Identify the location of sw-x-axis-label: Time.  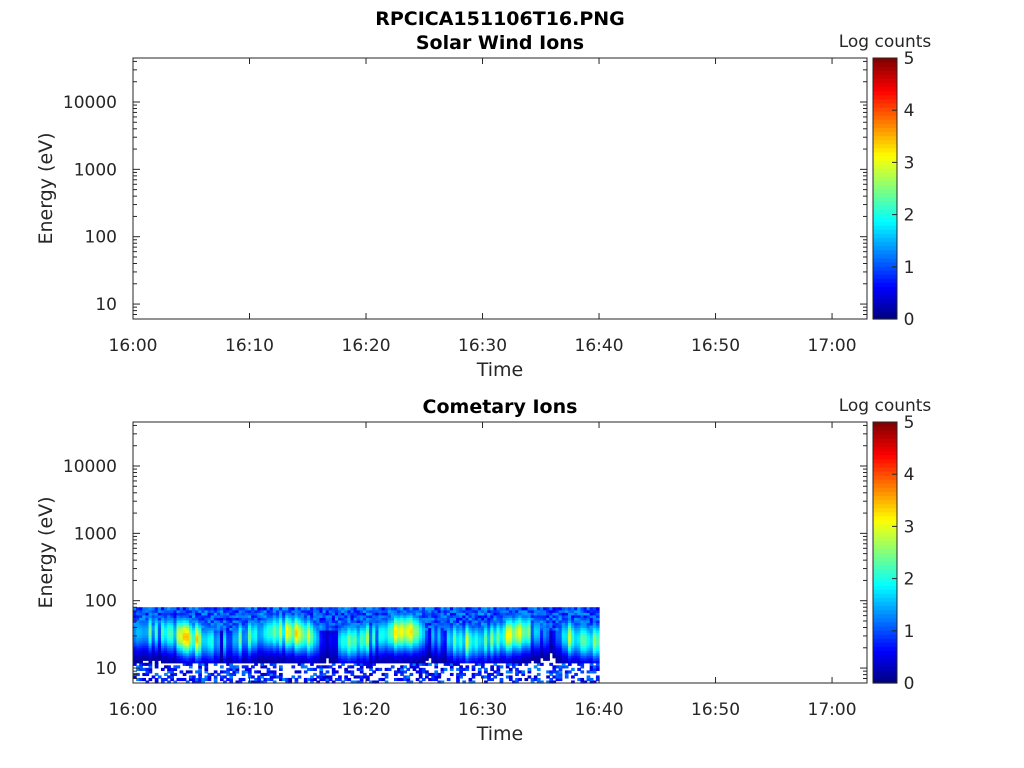
(500, 370).